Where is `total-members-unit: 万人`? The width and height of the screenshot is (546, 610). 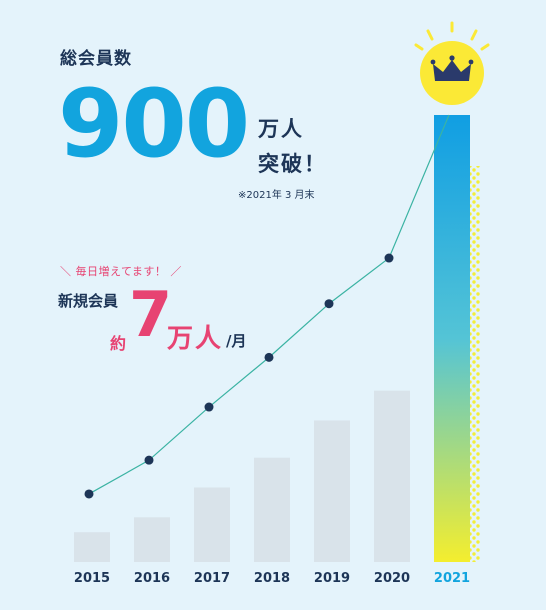
total-members-unit: 万人 is located at coordinates (281, 129).